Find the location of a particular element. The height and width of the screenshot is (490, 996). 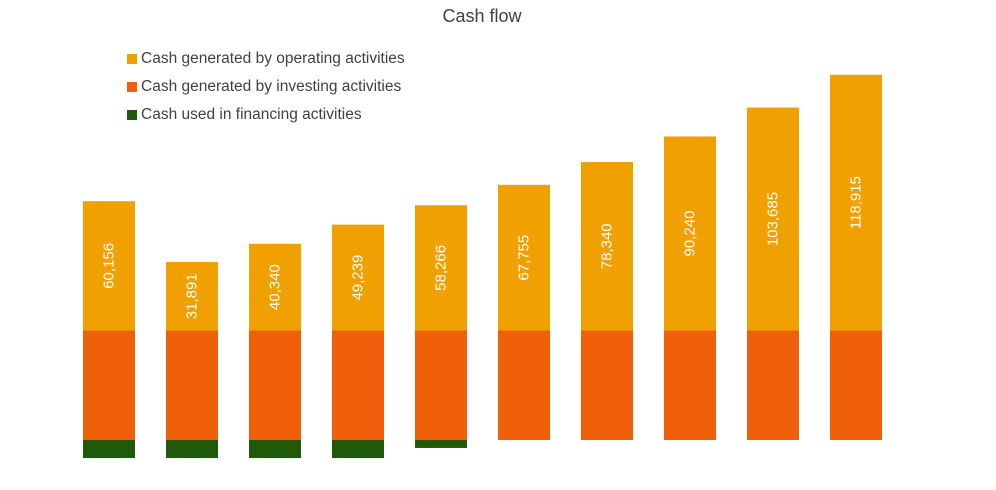

legend-swatch-operating is located at coordinates (132, 59).